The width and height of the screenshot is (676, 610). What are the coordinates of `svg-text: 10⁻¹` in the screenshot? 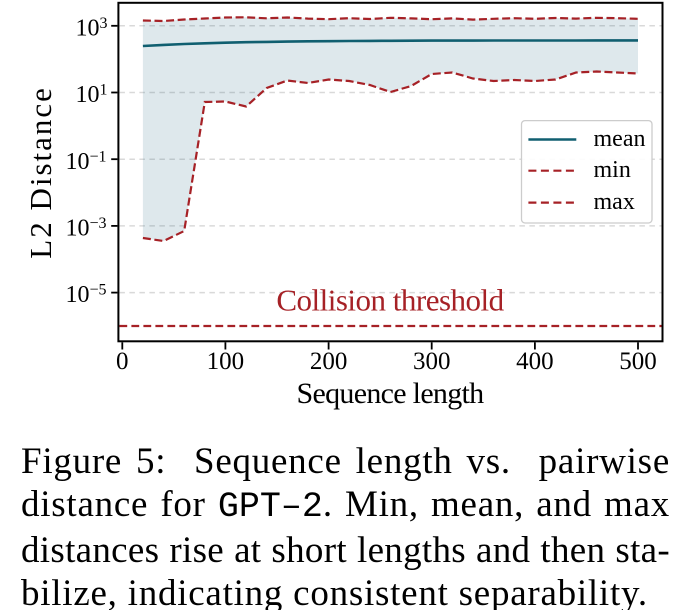 It's located at (86, 161).